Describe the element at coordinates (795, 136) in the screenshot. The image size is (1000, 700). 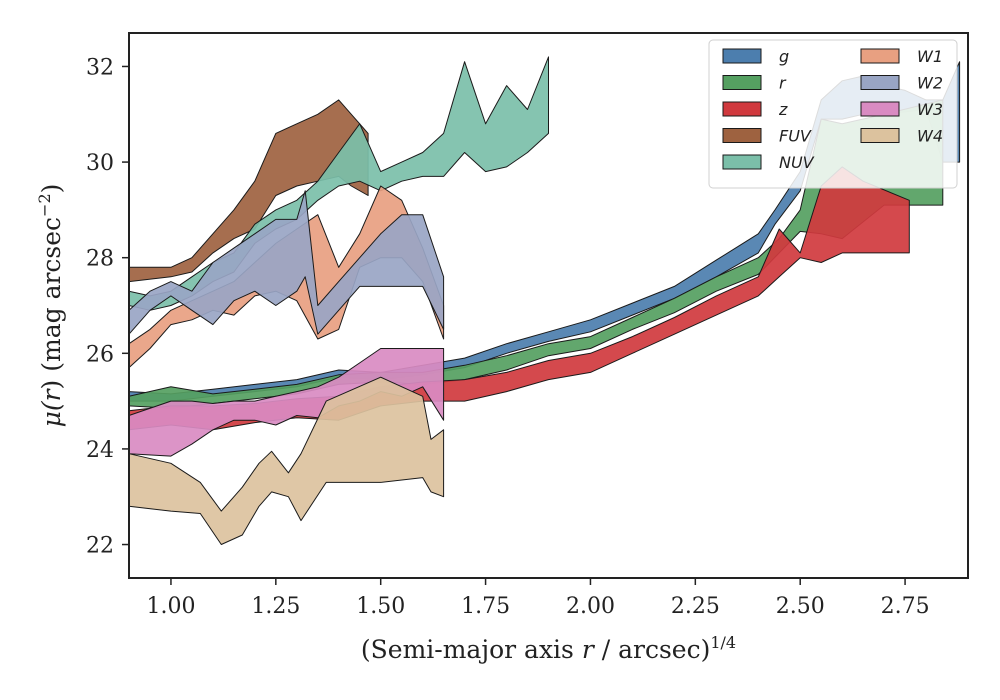
I see `legend-label-fuv: FUV` at that location.